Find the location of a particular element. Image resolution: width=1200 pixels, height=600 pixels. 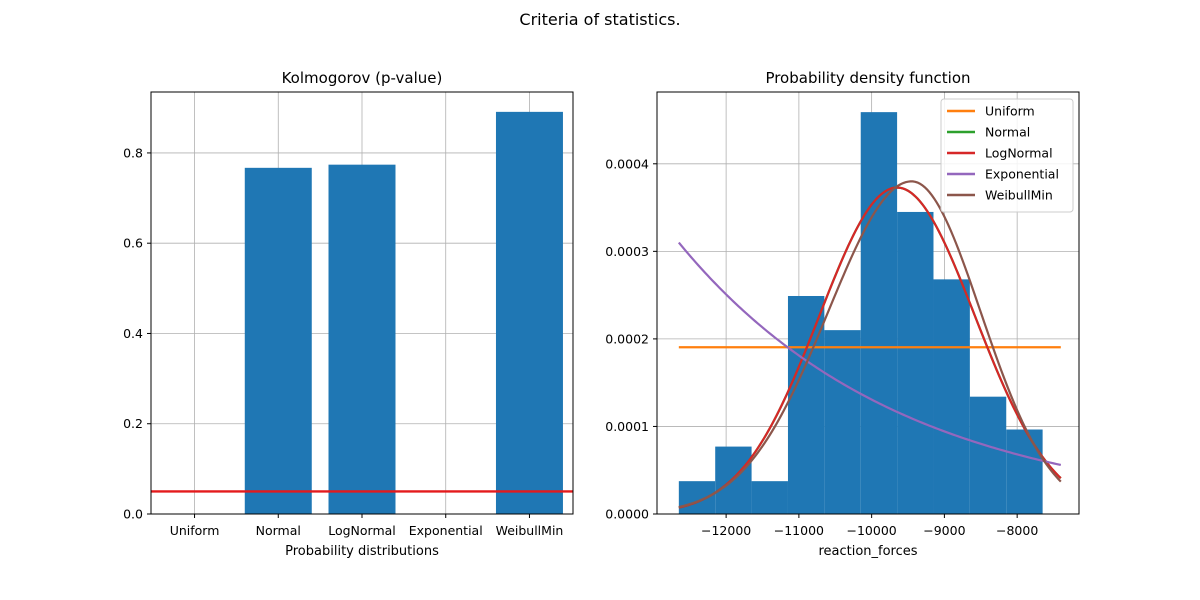

pdf-x-tick-label: −8000 is located at coordinates (1017, 530).